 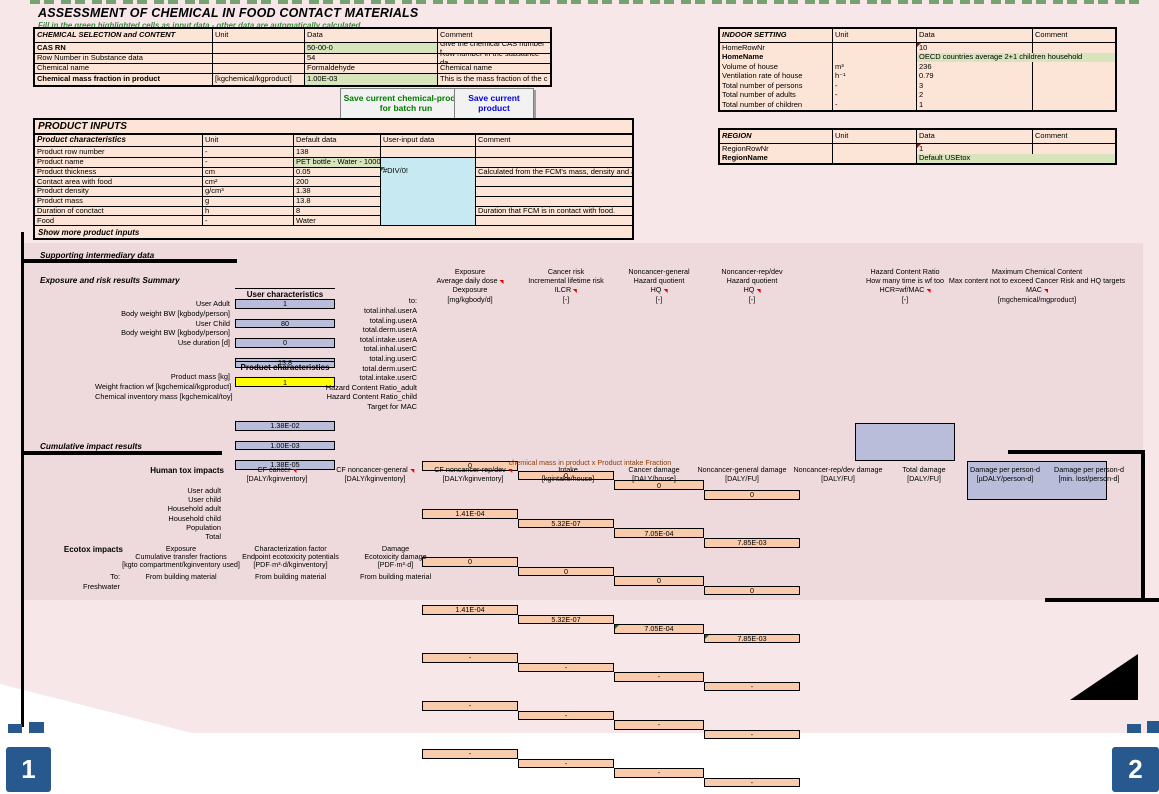 I want to click on col-unit: [kgintake/house], so click(x=568, y=478).